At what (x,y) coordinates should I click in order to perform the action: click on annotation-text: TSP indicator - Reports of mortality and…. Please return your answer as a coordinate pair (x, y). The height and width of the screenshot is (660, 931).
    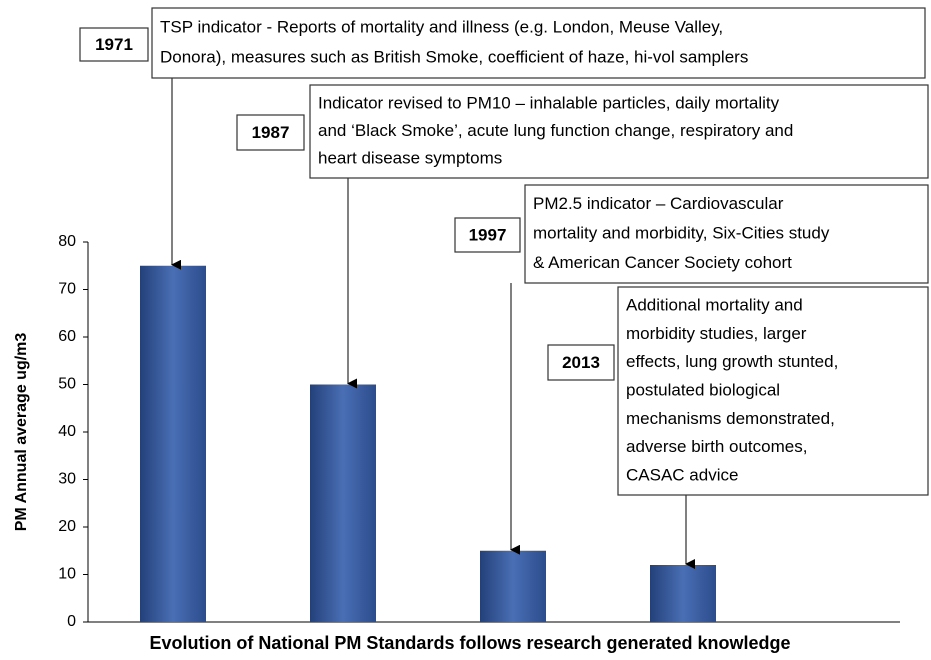
    Looking at the image, I should click on (441, 26).